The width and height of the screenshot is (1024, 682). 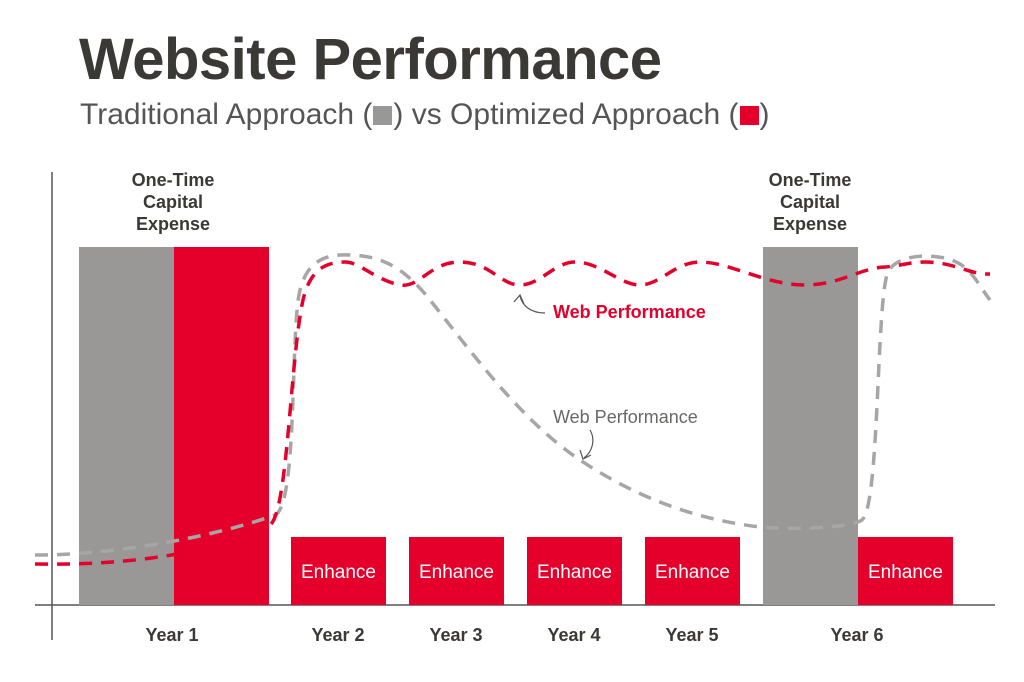 I want to click on optimized-legend-swatch, so click(x=749, y=115).